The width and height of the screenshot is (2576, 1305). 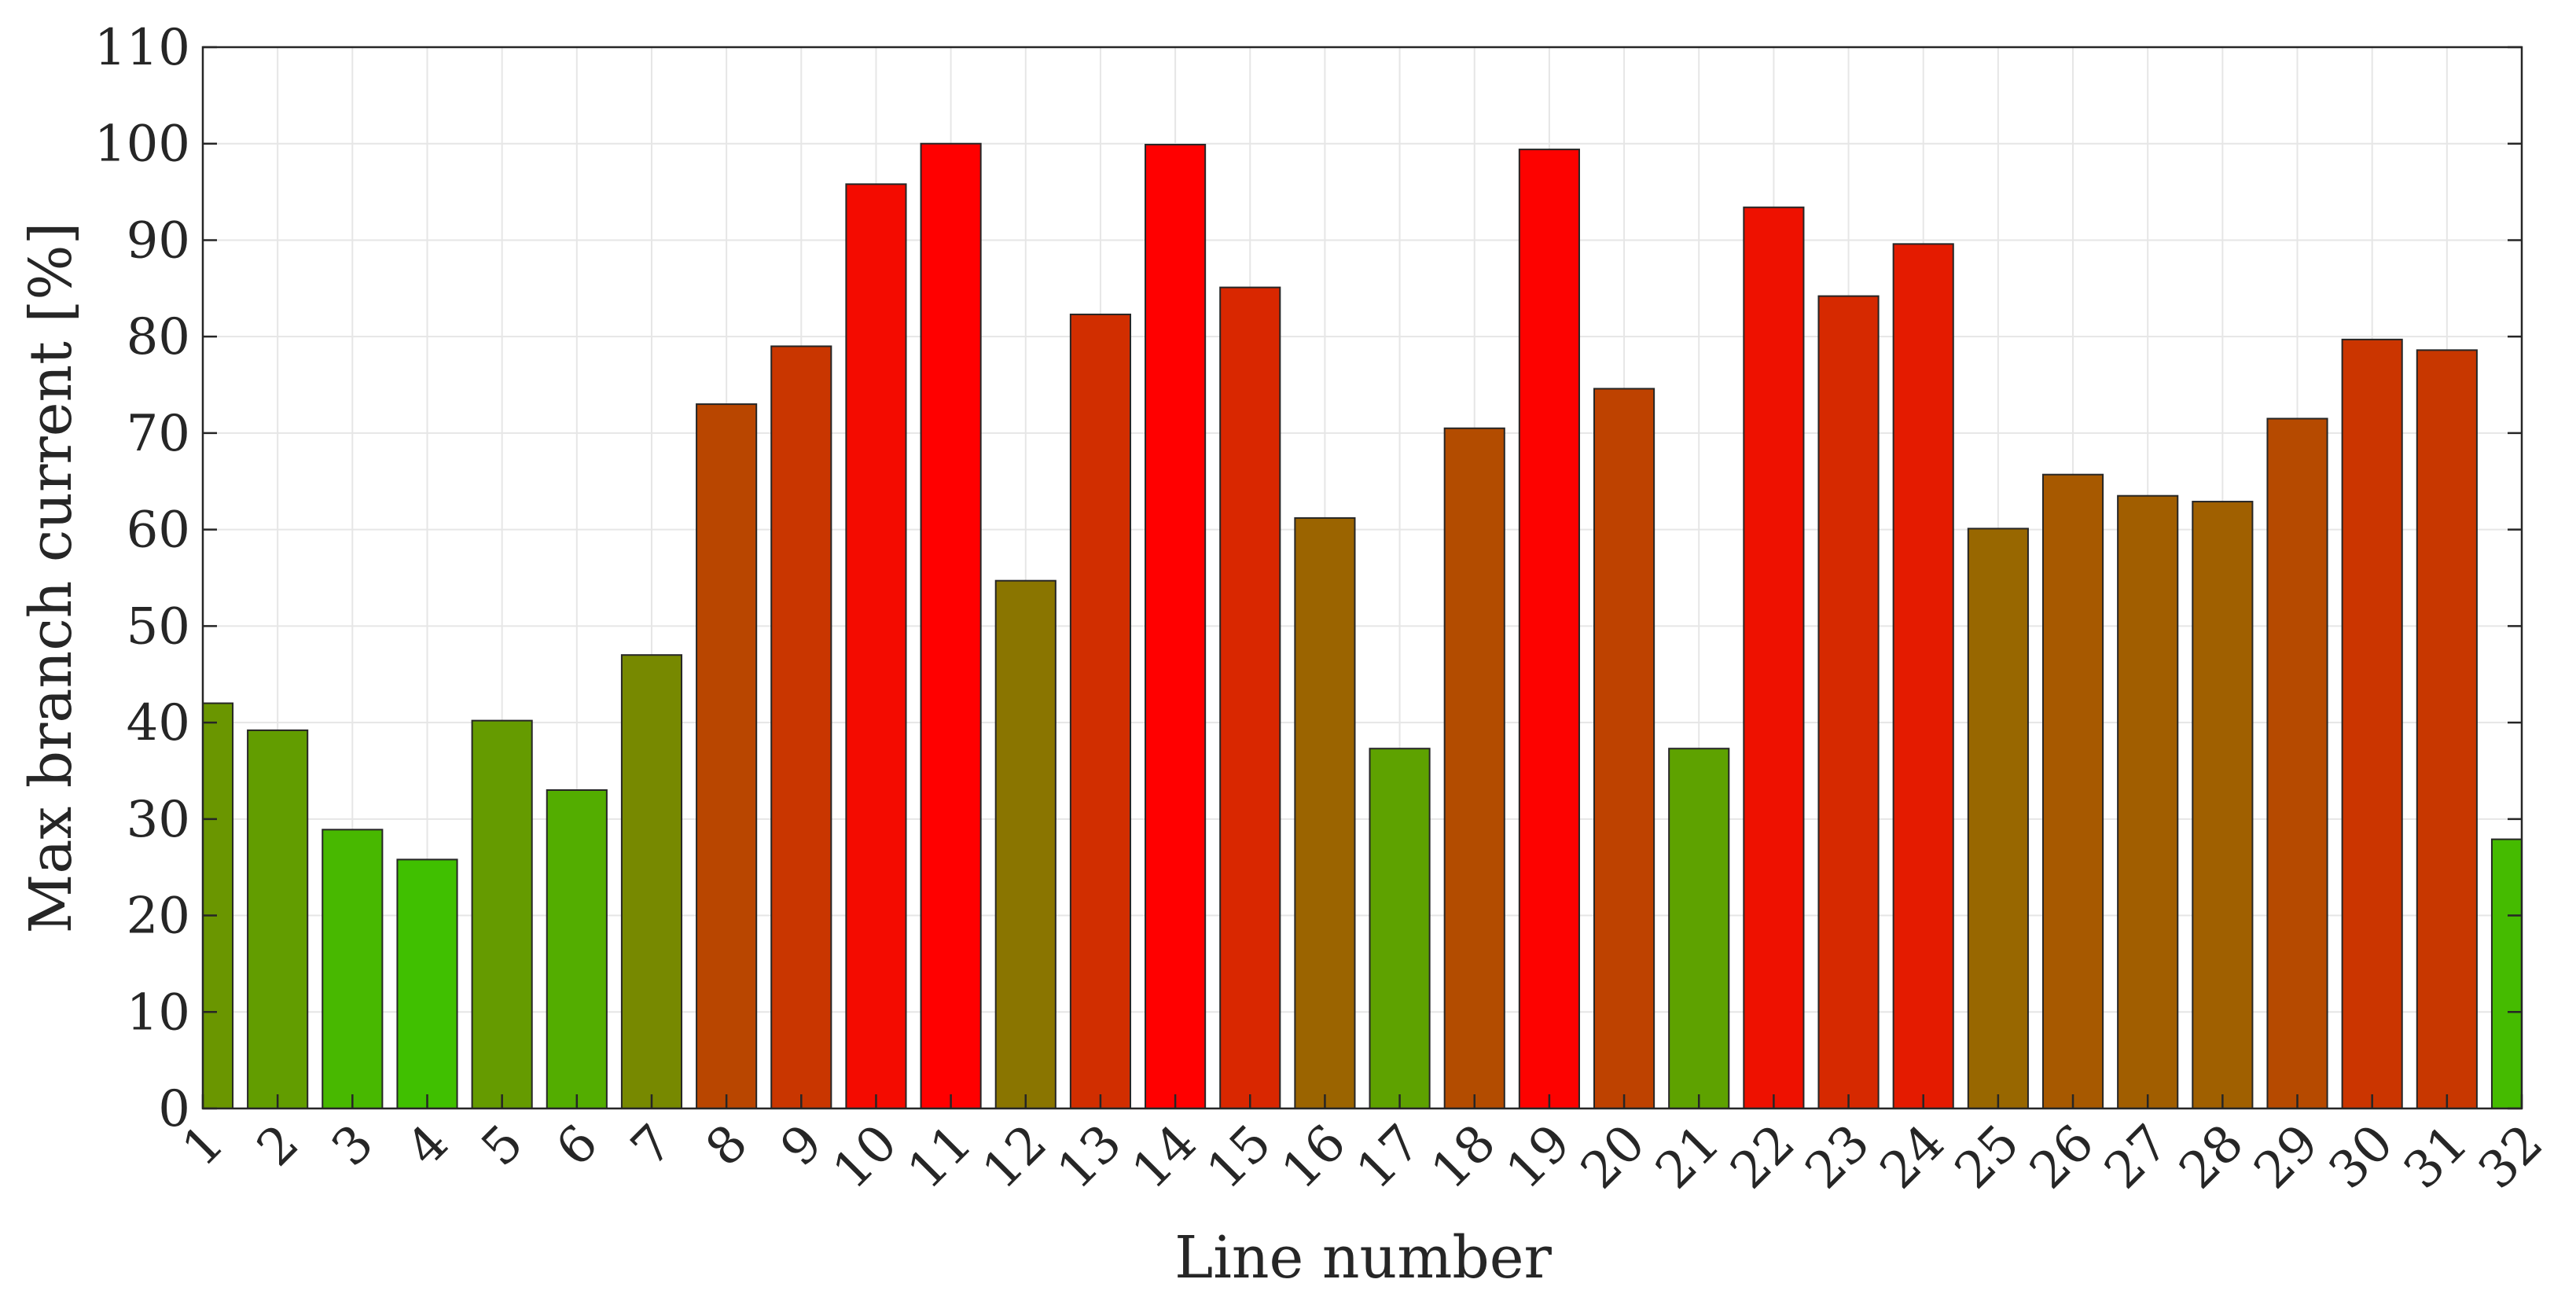 I want to click on y-tick-label: 70, so click(x=158, y=434).